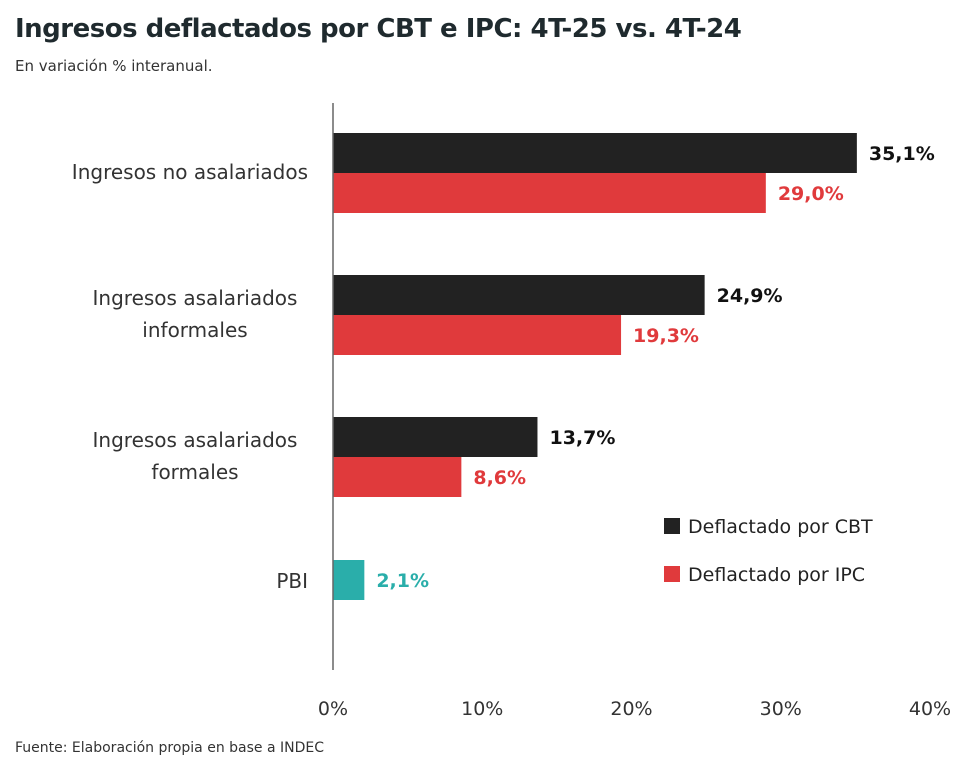  I want to click on x-tick-label: 0%, so click(333, 709).